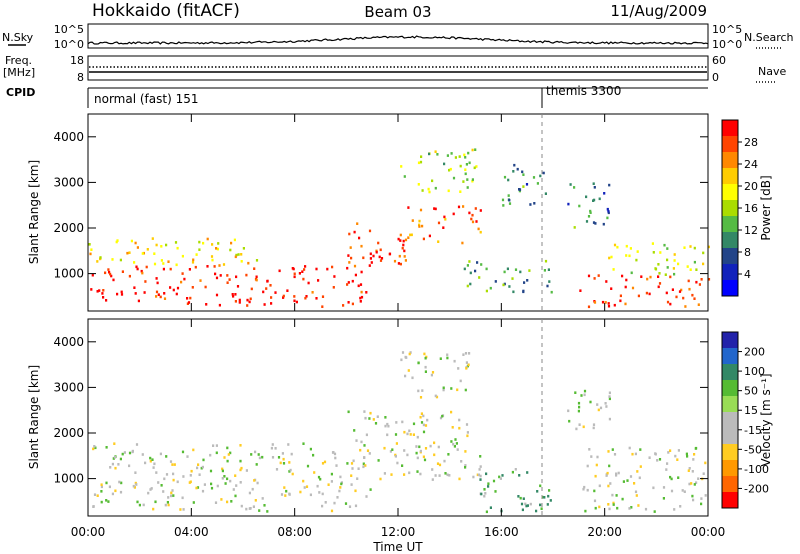 The height and width of the screenshot is (554, 800). I want to click on colorbar-label: 15, so click(751, 410).